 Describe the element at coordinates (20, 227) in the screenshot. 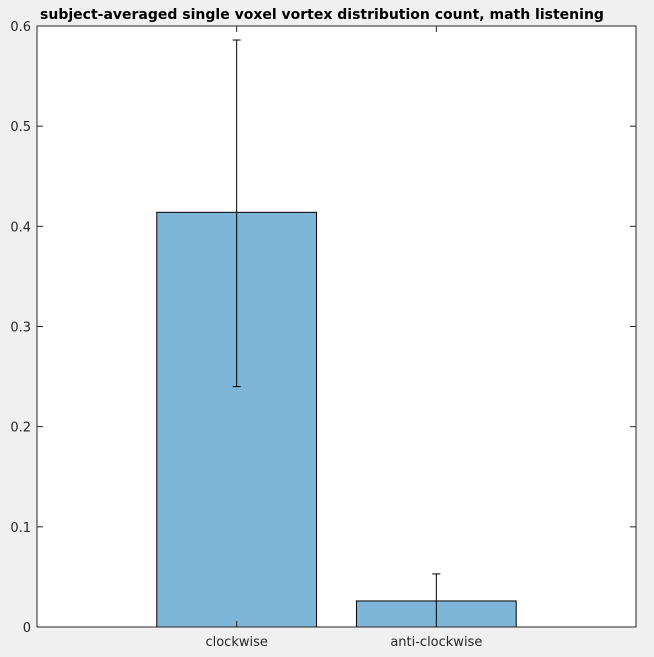

I see `y-tick-label: 0.4` at that location.